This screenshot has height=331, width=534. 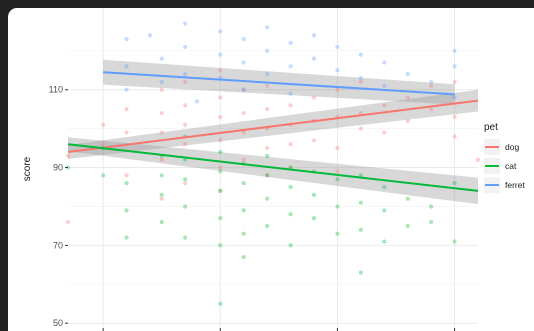 What do you see at coordinates (58, 168) in the screenshot?
I see `y-tick-label: 90` at bounding box center [58, 168].